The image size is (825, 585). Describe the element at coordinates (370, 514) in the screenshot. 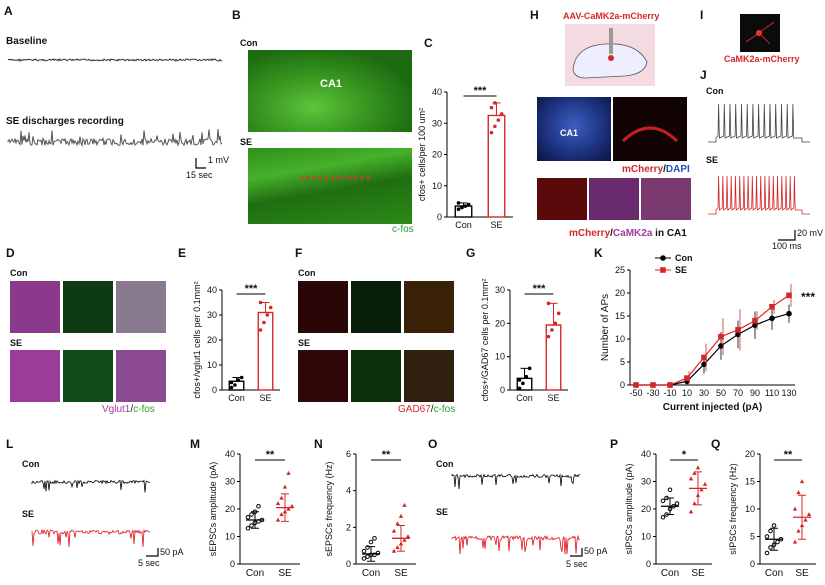

I see `chart-n: 0 2 4 6 sEPSCs frequency (Hz) Con SE **` at that location.